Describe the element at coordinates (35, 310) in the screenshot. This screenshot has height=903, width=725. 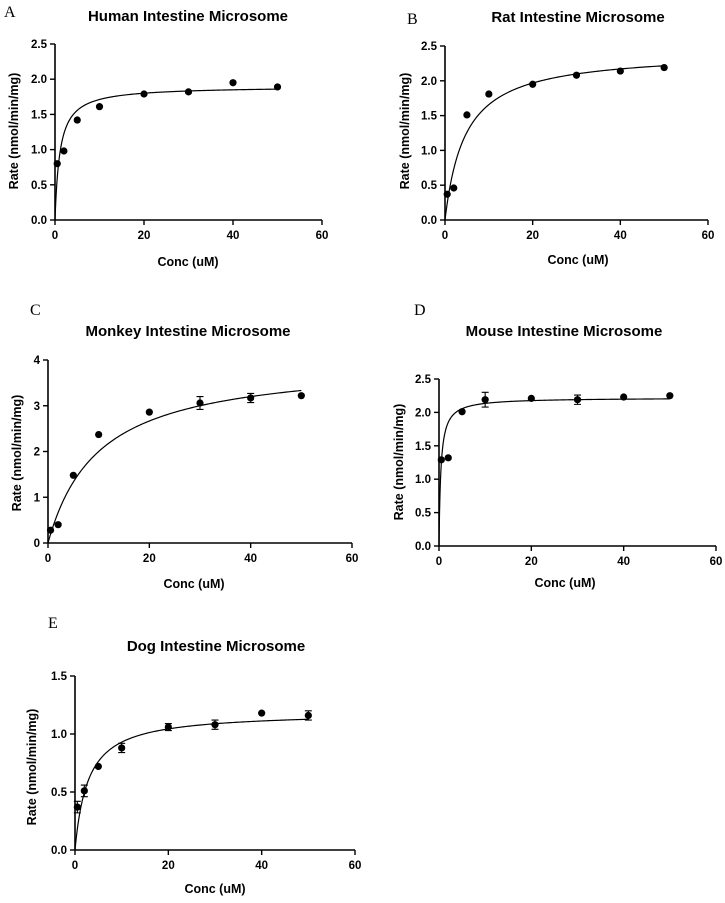
I see `panel-letter: C` at that location.